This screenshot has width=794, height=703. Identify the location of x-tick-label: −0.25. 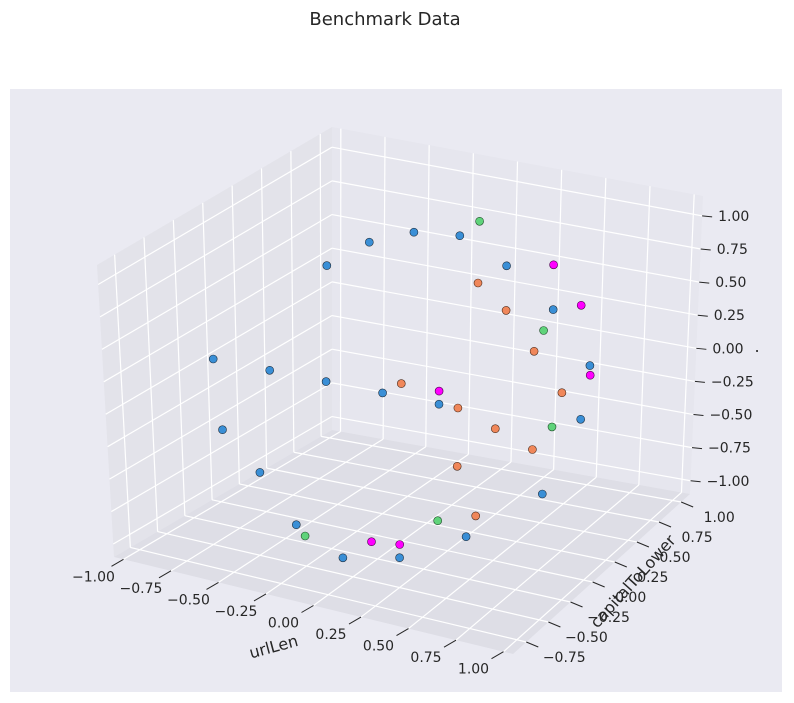
(236, 612).